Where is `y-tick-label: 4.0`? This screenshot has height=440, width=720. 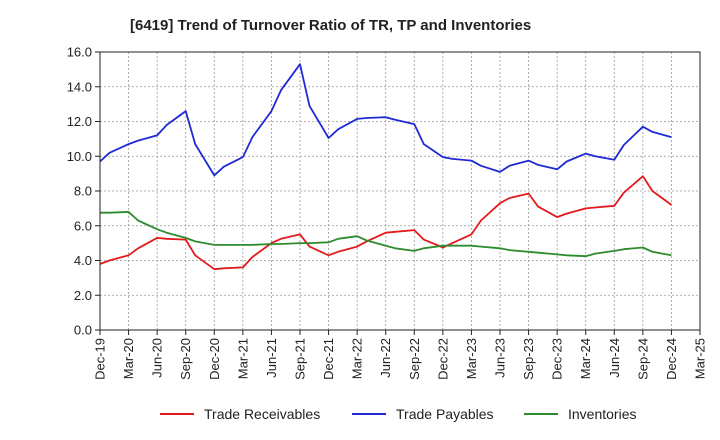
y-tick-label: 4.0 is located at coordinates (83, 260).